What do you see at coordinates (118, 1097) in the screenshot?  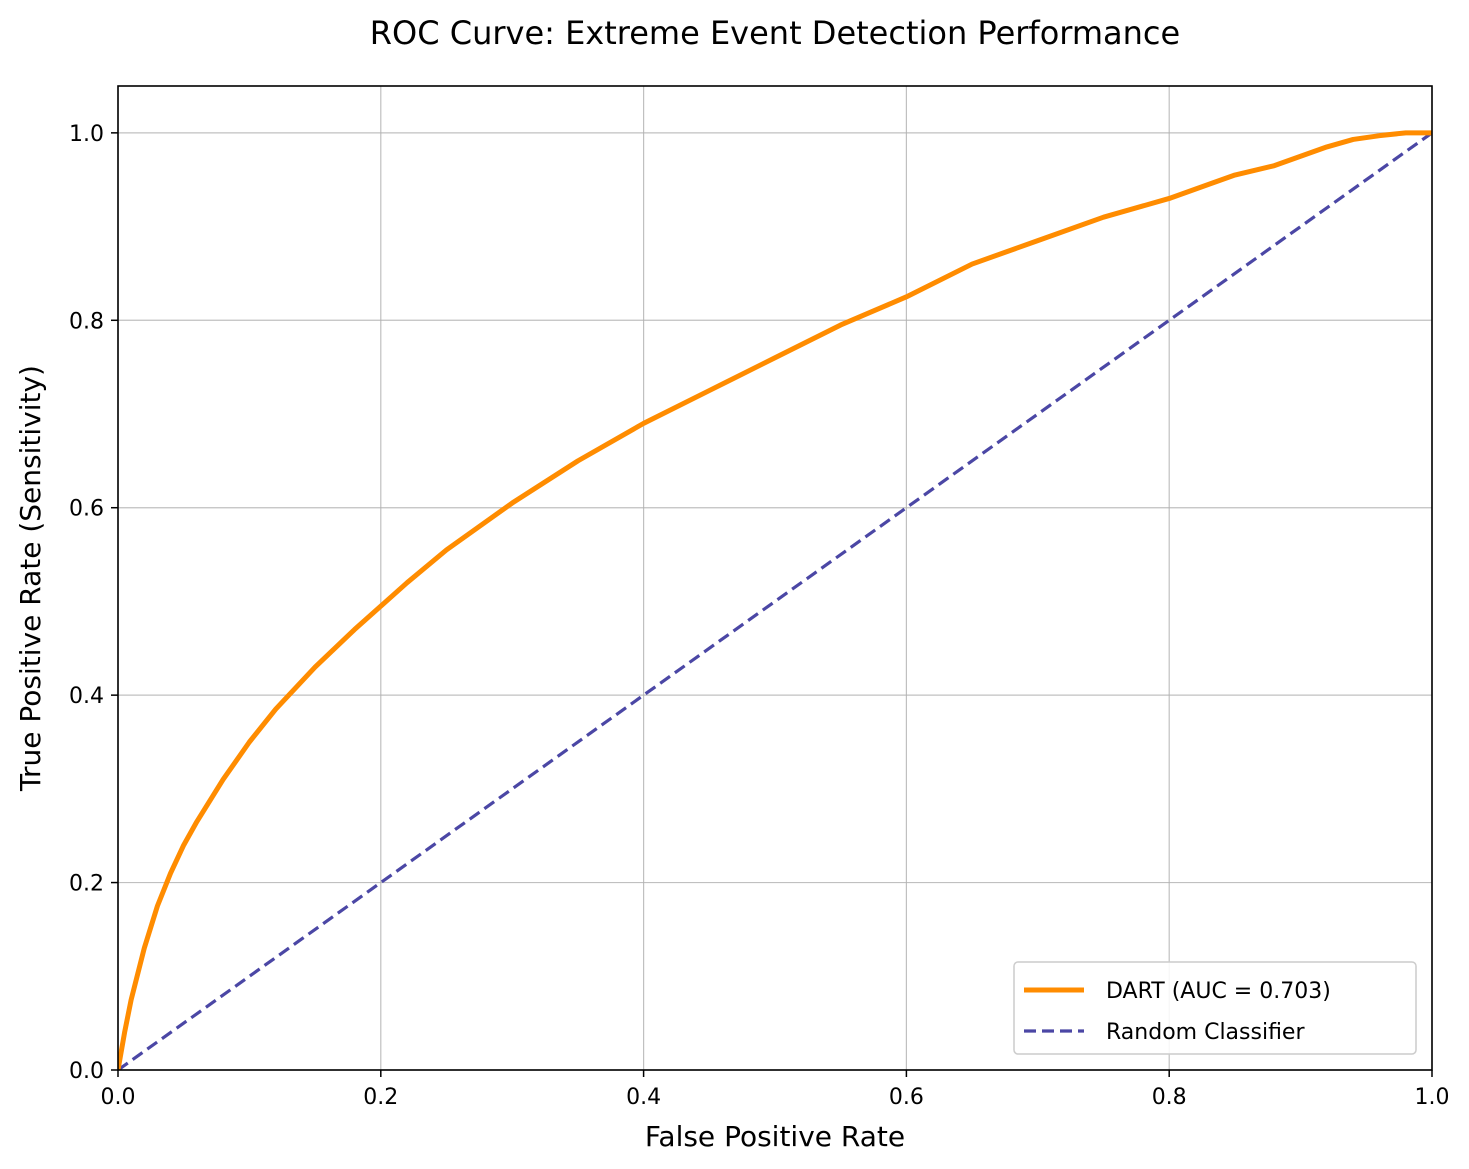 I see `x-tick-label: 0.0` at bounding box center [118, 1097].